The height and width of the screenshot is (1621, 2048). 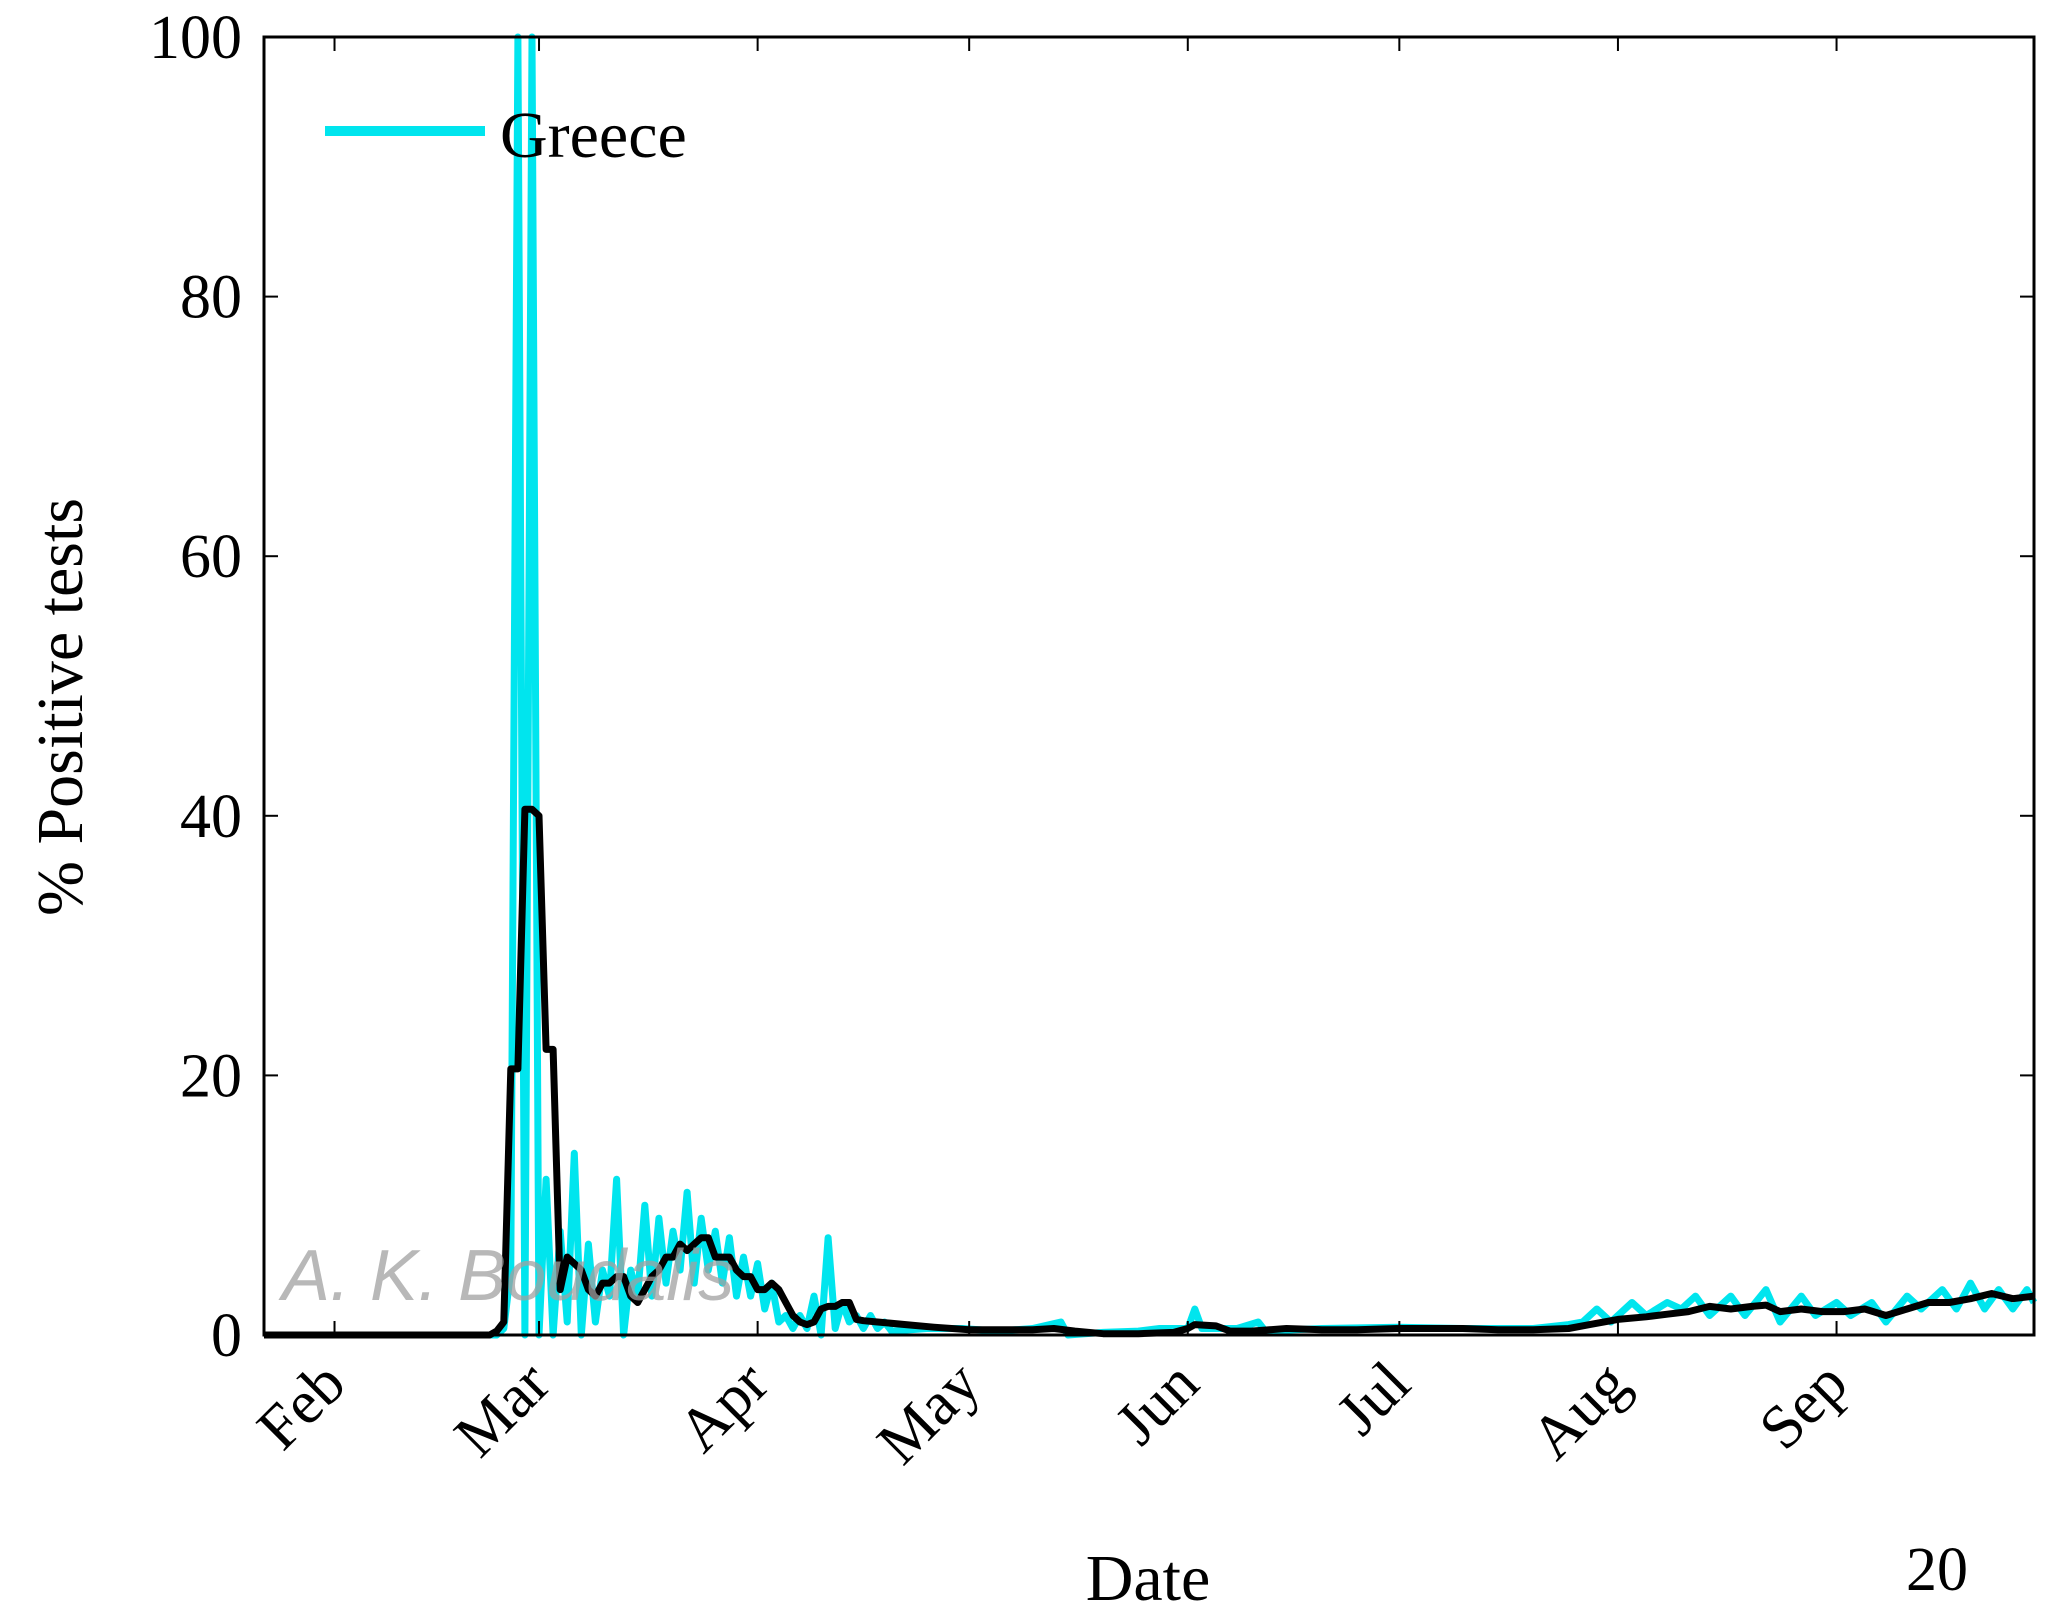 What do you see at coordinates (195, 38) in the screenshot?
I see `y-tick-label: 100` at bounding box center [195, 38].